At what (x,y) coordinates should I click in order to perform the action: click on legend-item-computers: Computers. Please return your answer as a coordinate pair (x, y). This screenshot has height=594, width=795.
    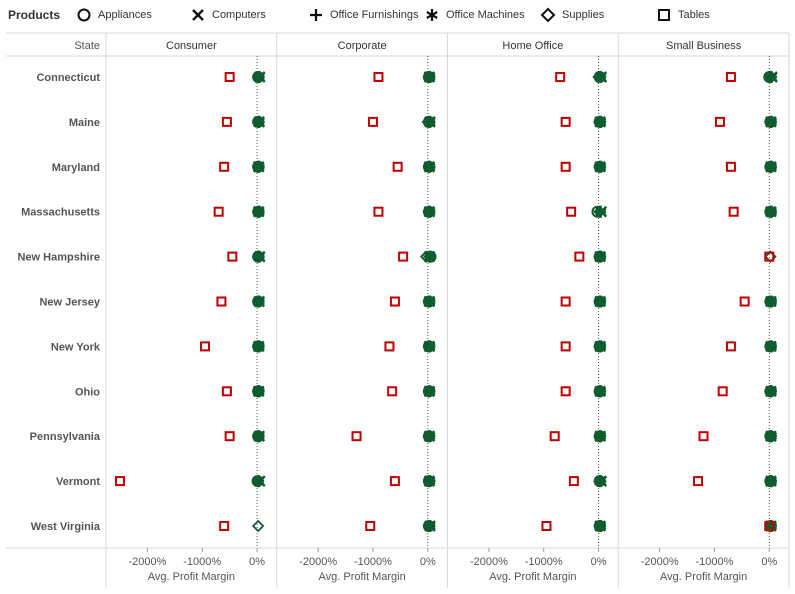
    Looking at the image, I should click on (228, 15).